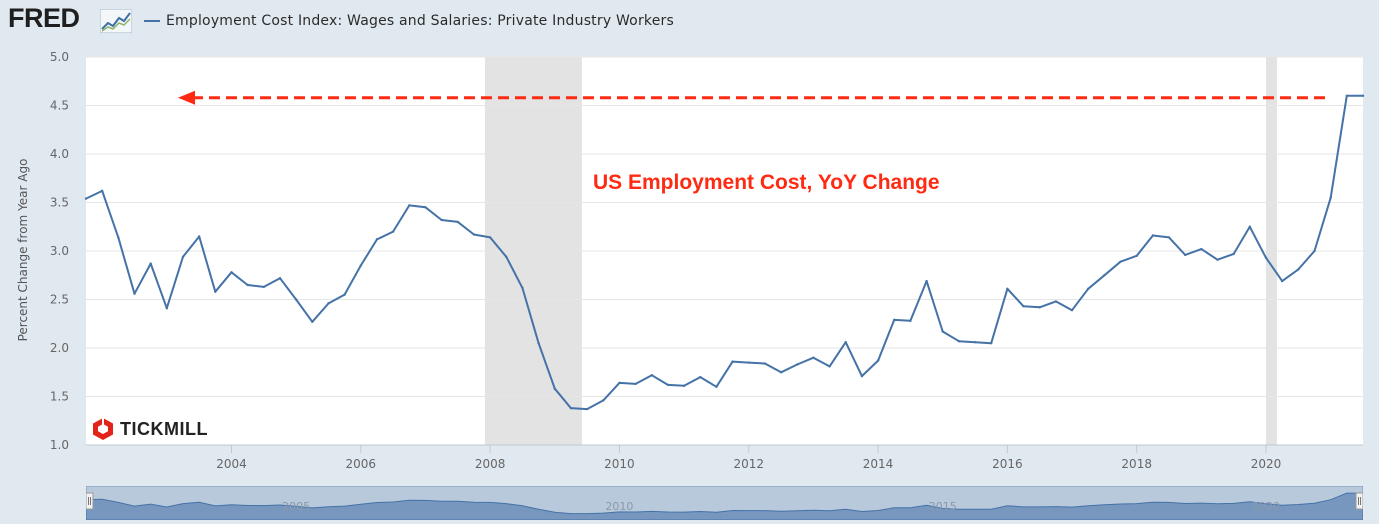 The image size is (1379, 524). Describe the element at coordinates (44, 18) in the screenshot. I see `fred-logo: FRED` at that location.